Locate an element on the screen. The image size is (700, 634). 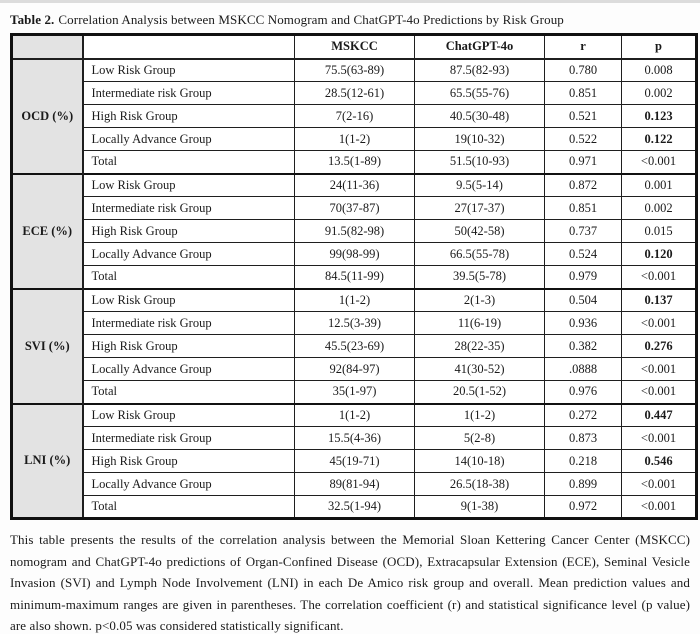
p-value: 0.001 is located at coordinates (659, 185).